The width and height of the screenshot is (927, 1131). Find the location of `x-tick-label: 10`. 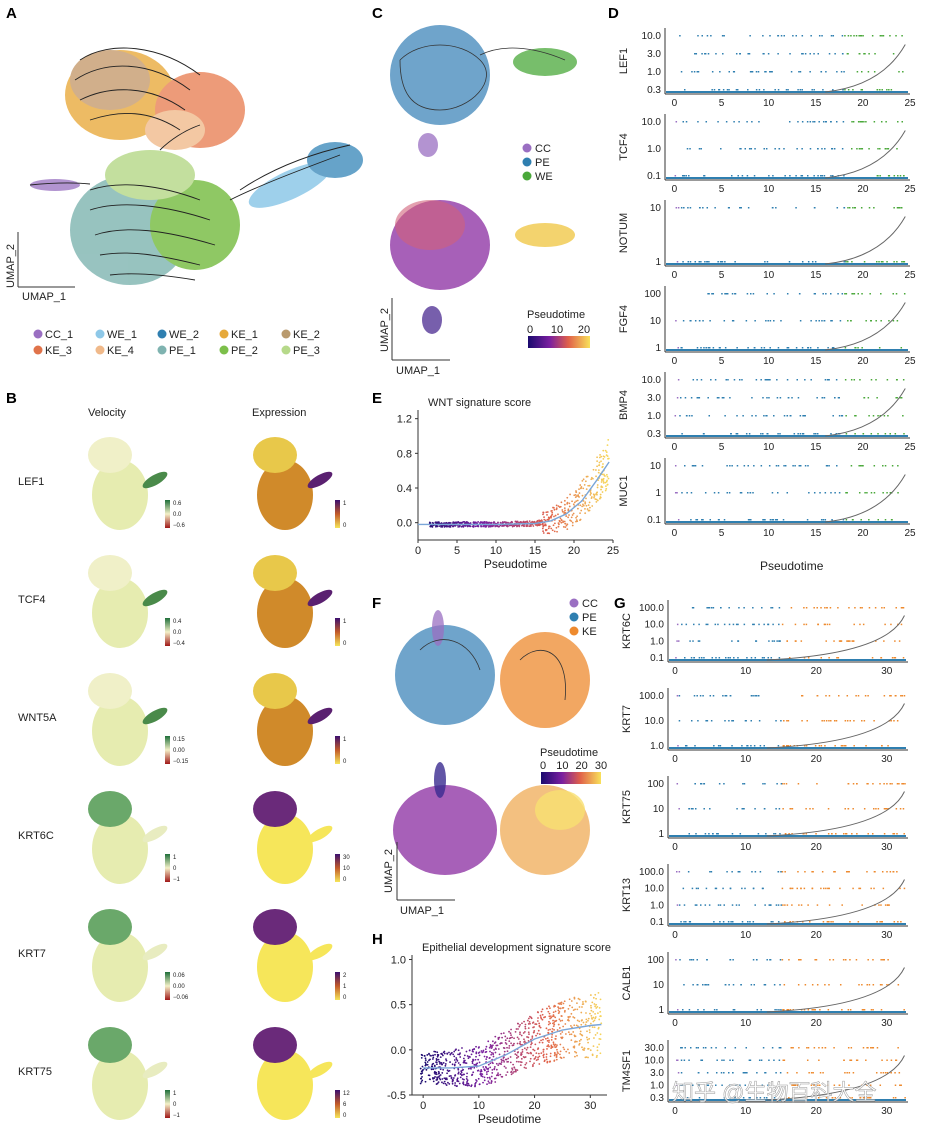

x-tick-label: 10 is located at coordinates (479, 1106).